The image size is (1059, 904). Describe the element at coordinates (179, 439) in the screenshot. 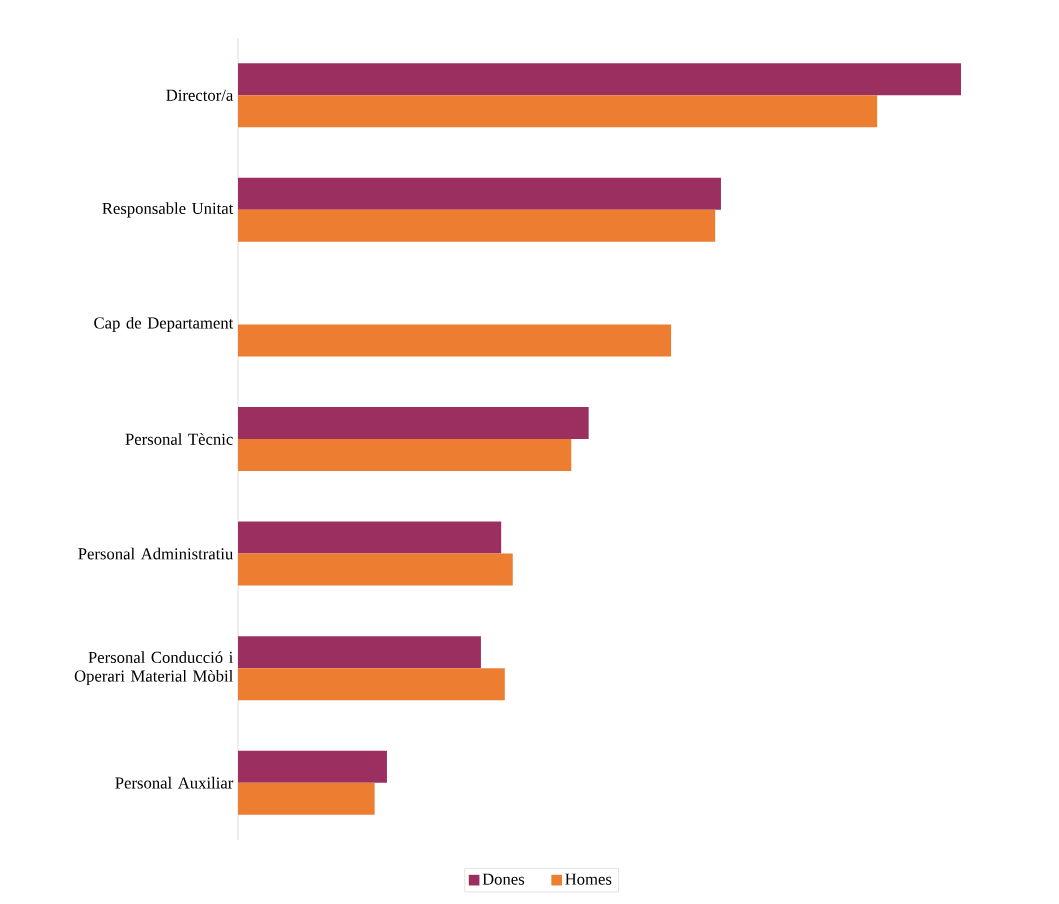

I see `y-tick-label: Personal Tècnic` at that location.